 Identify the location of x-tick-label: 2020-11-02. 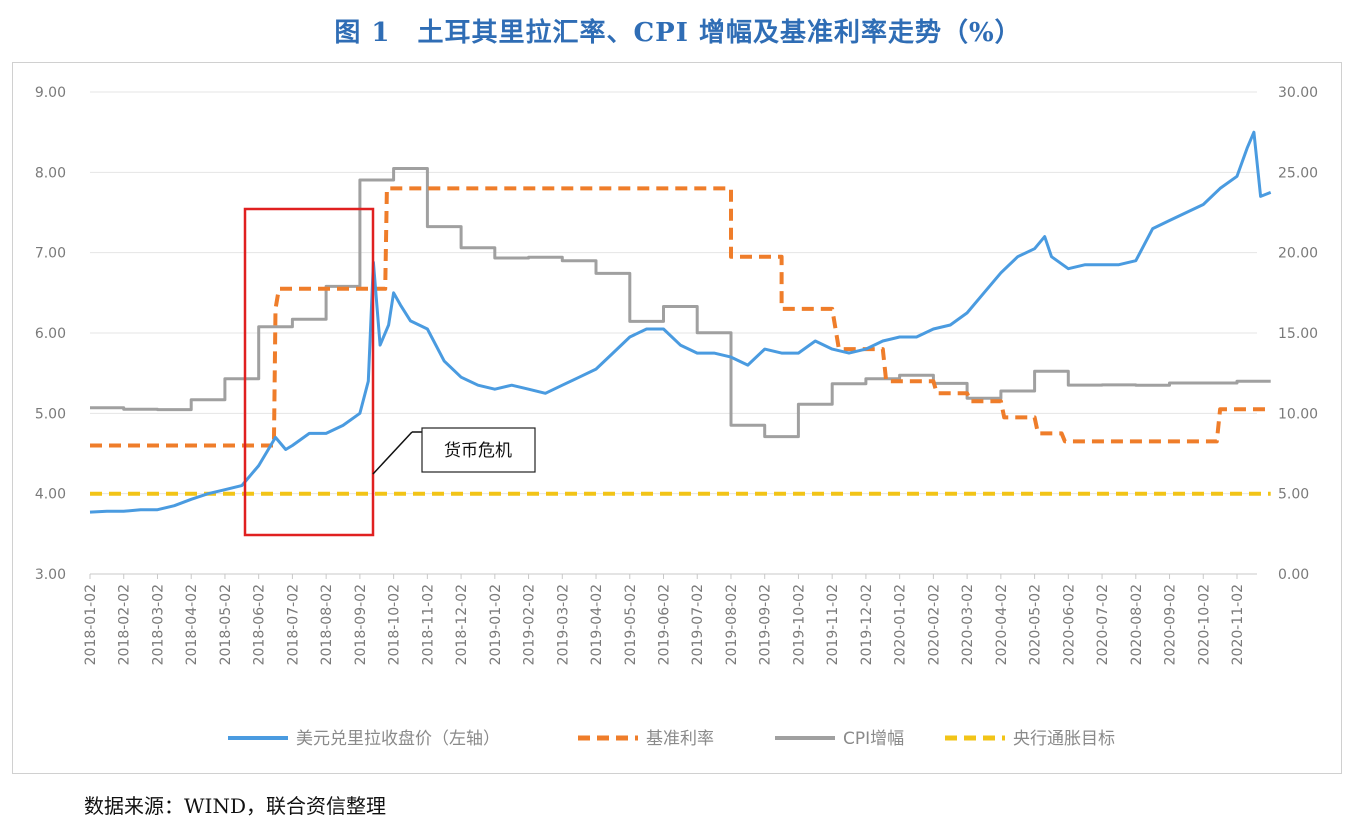
(1238, 624).